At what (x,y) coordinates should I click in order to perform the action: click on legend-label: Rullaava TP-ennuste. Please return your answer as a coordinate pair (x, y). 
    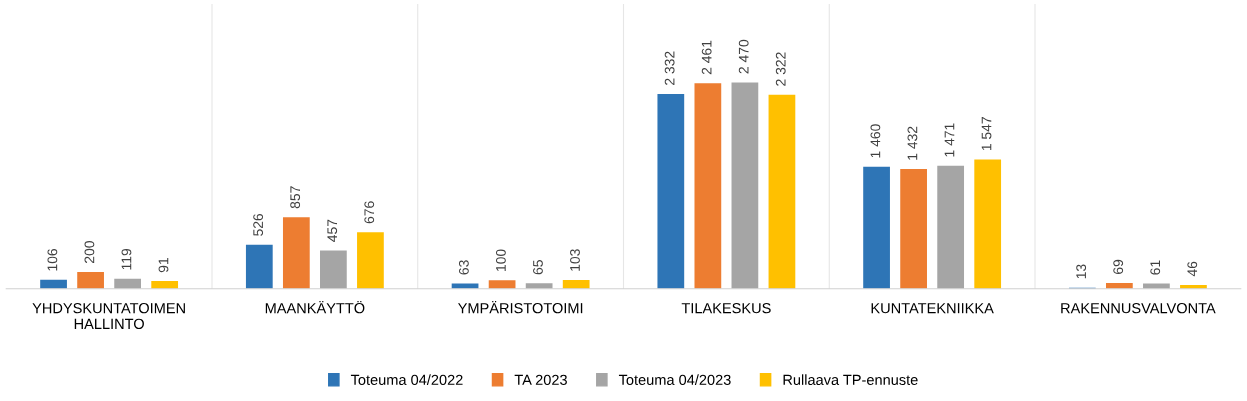
    Looking at the image, I should click on (850, 379).